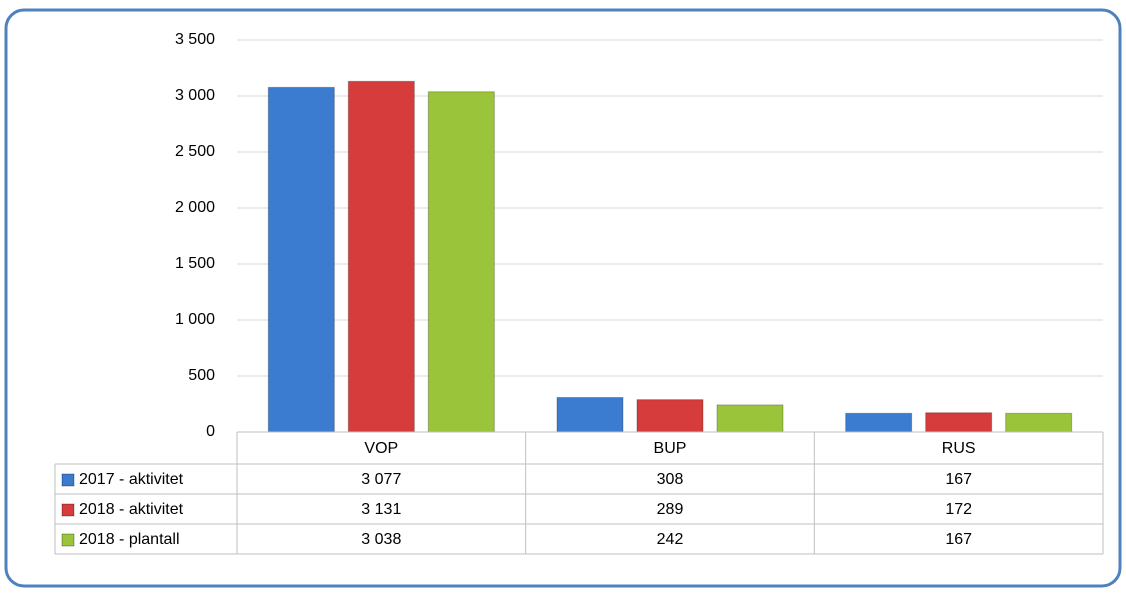  What do you see at coordinates (381, 448) in the screenshot?
I see `x-tick-label: VOP` at bounding box center [381, 448].